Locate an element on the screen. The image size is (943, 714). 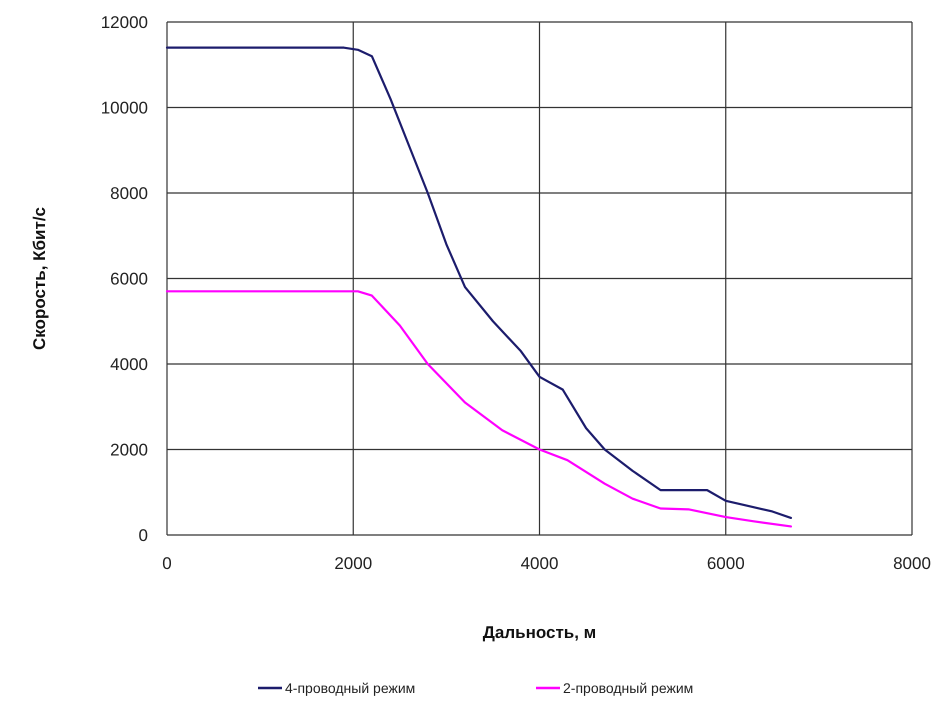
x-tick-label: 0 is located at coordinates (167, 563).